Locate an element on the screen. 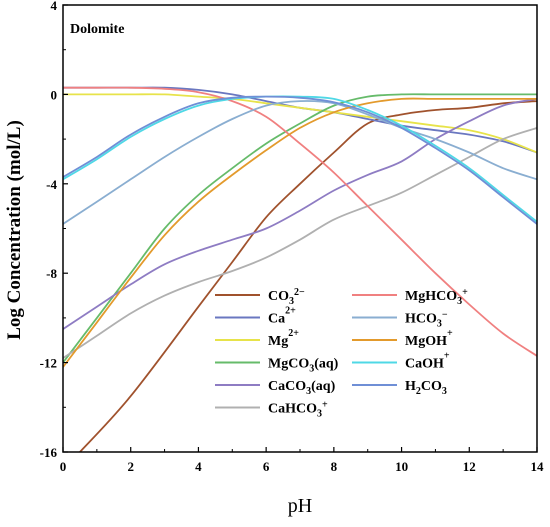  legend-entry: CaOH+ is located at coordinates (401, 361).